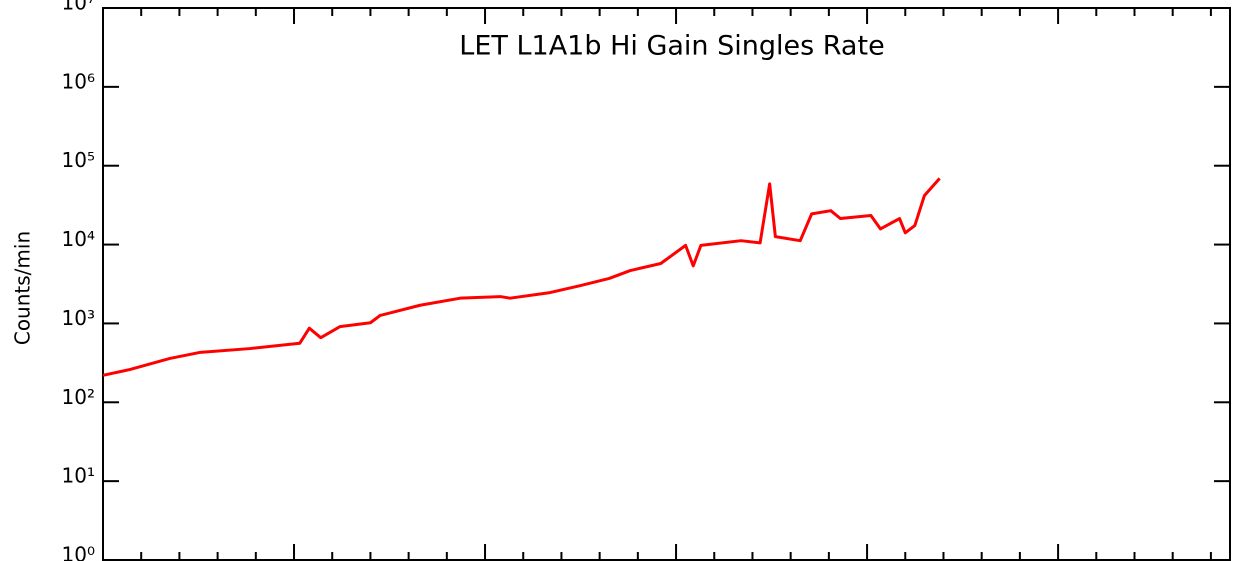  What do you see at coordinates (78, 160) in the screenshot?
I see `y-tick-label: 10⁵` at bounding box center [78, 160].